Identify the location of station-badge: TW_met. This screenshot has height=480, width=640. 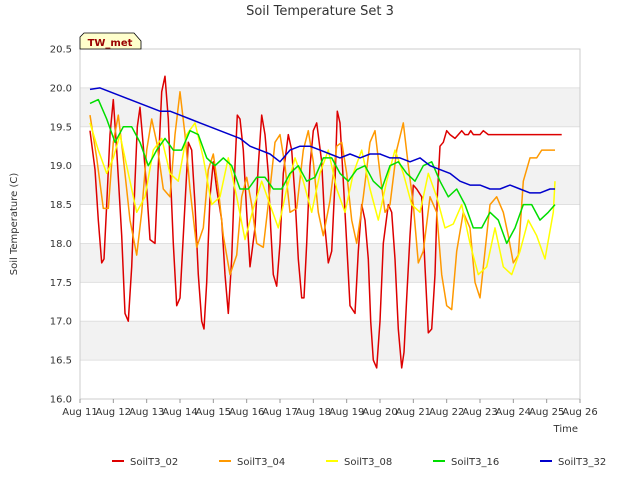
(110, 41).